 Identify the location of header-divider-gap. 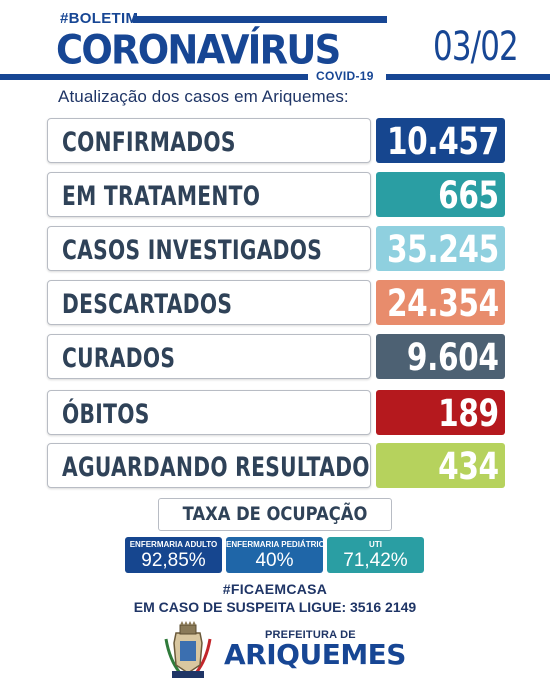
(347, 77).